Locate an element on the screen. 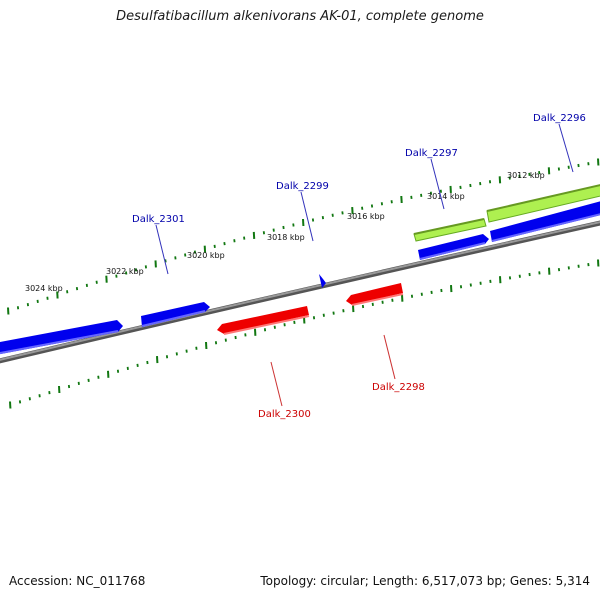 This screenshot has width=600, height=600. gene-label-dalk-2300: Dalk_2300 is located at coordinates (284, 414).